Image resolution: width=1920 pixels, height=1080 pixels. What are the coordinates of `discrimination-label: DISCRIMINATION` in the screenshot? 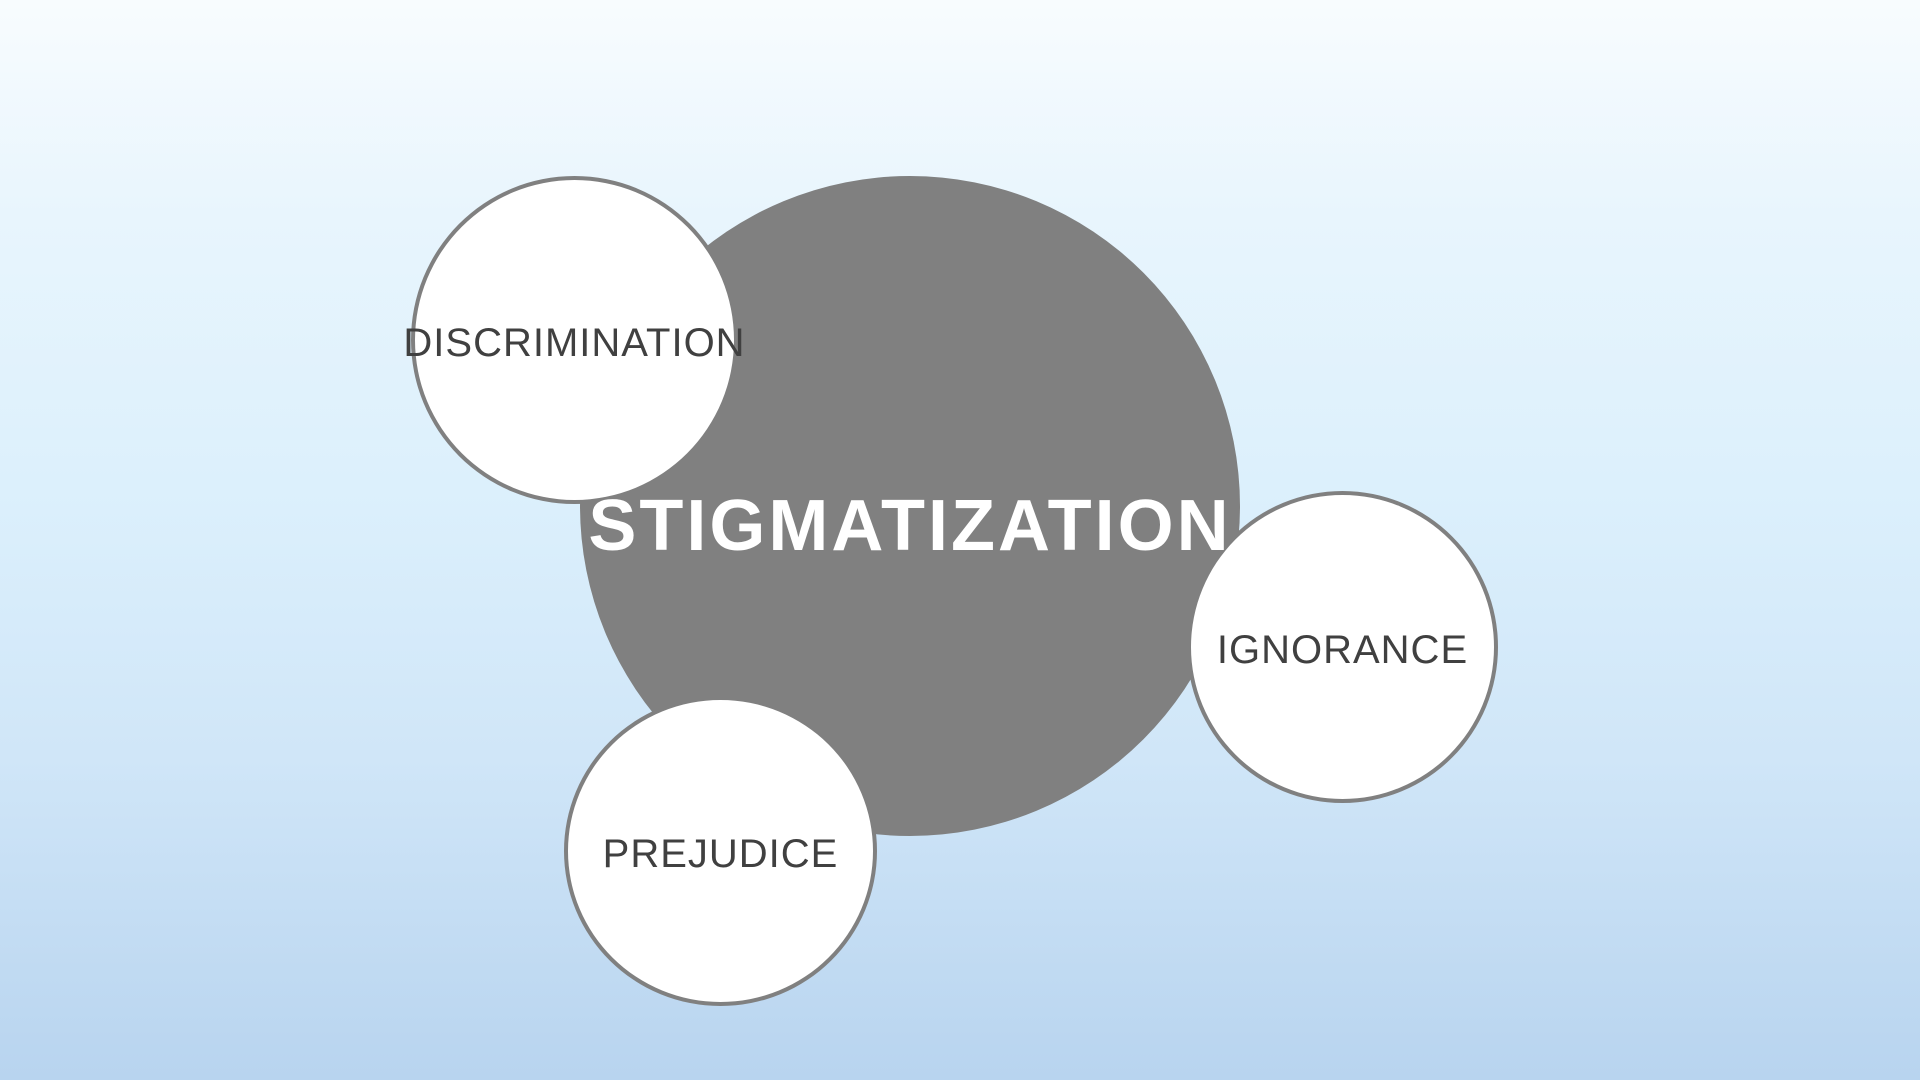 It's located at (574, 342).